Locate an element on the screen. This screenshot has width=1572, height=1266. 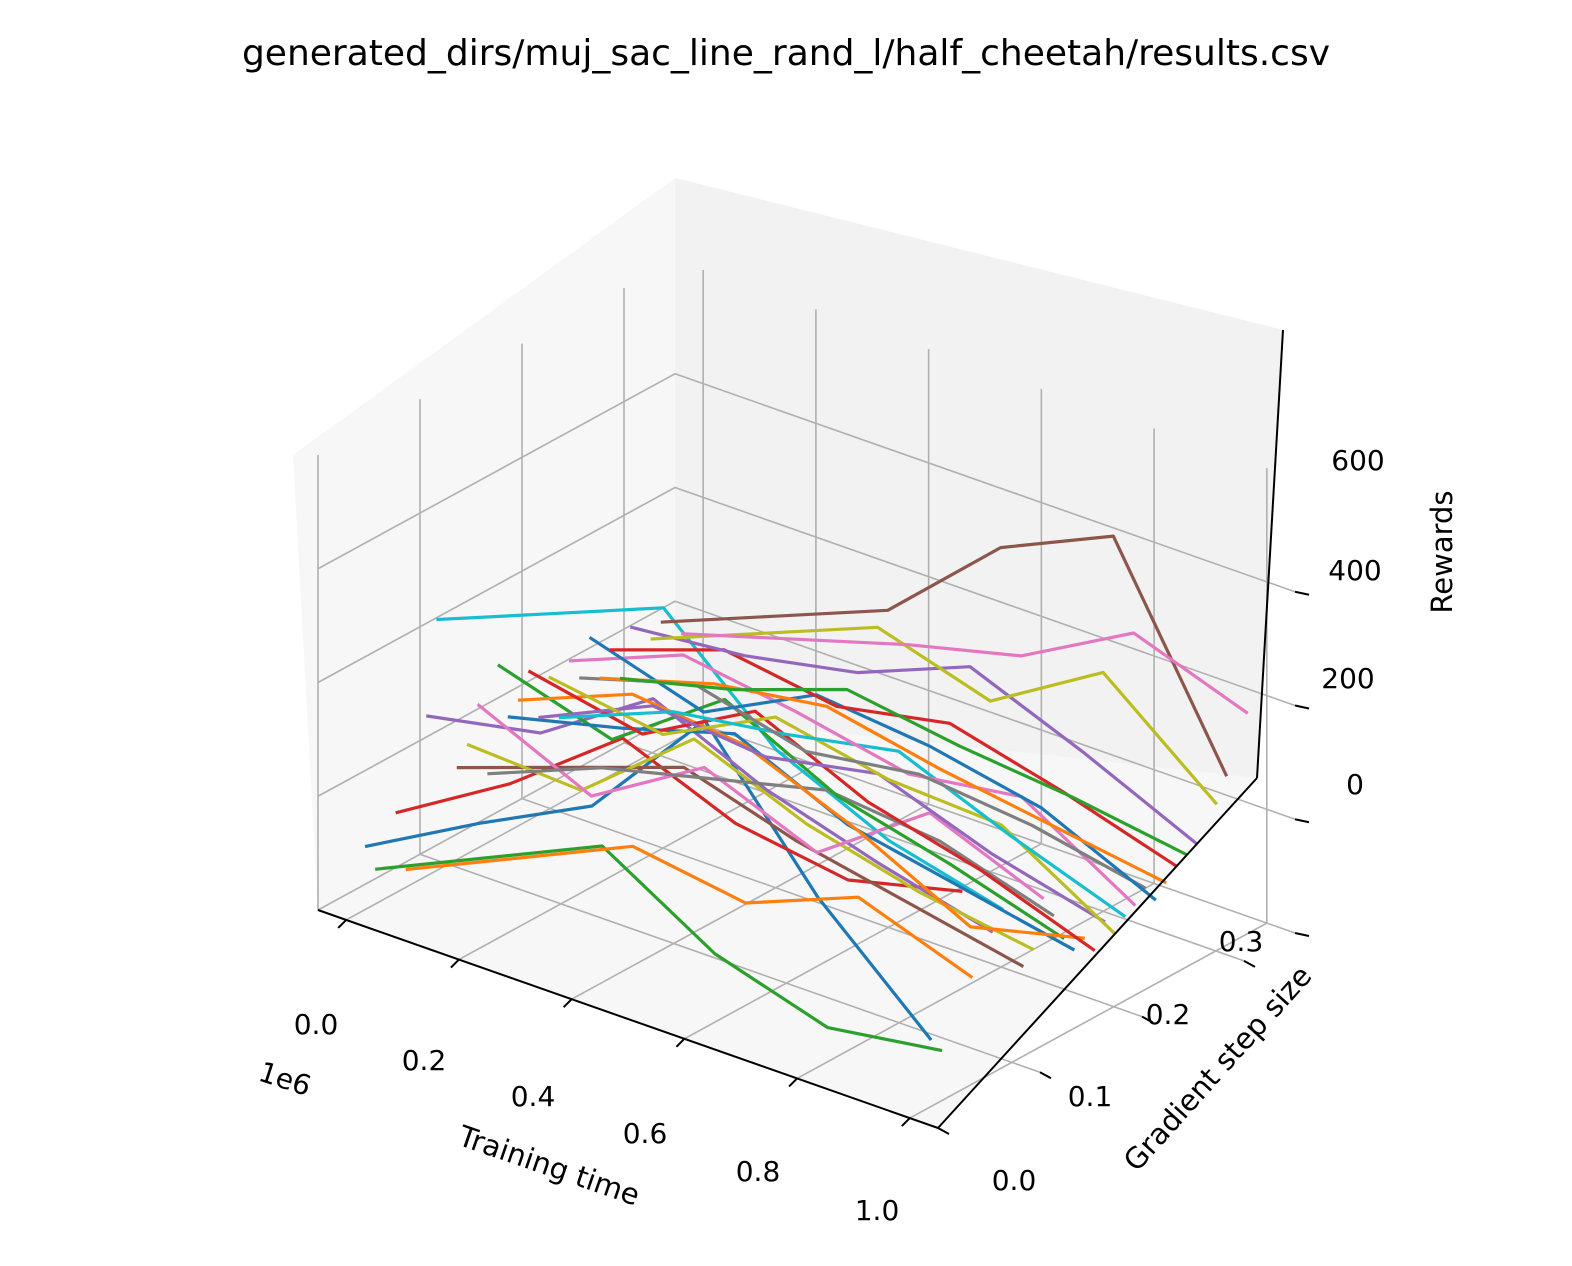
x-tick-labels: 0.0 0.2 0.4 0.6 0.8 1.0 is located at coordinates (597, 1117).